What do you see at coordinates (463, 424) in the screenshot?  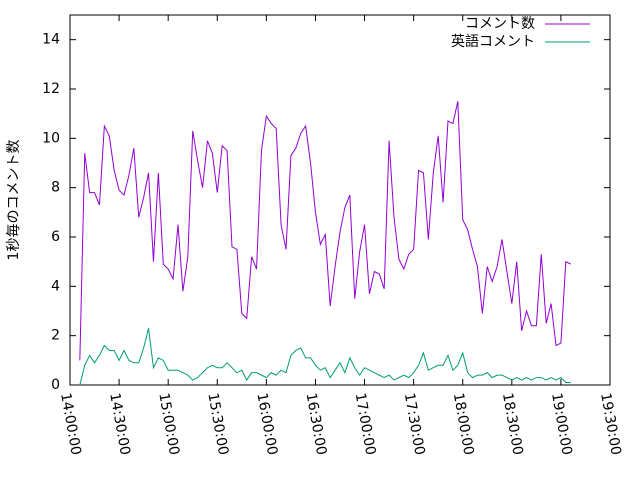 I see `x-tick-label: 18:00:00` at bounding box center [463, 424].